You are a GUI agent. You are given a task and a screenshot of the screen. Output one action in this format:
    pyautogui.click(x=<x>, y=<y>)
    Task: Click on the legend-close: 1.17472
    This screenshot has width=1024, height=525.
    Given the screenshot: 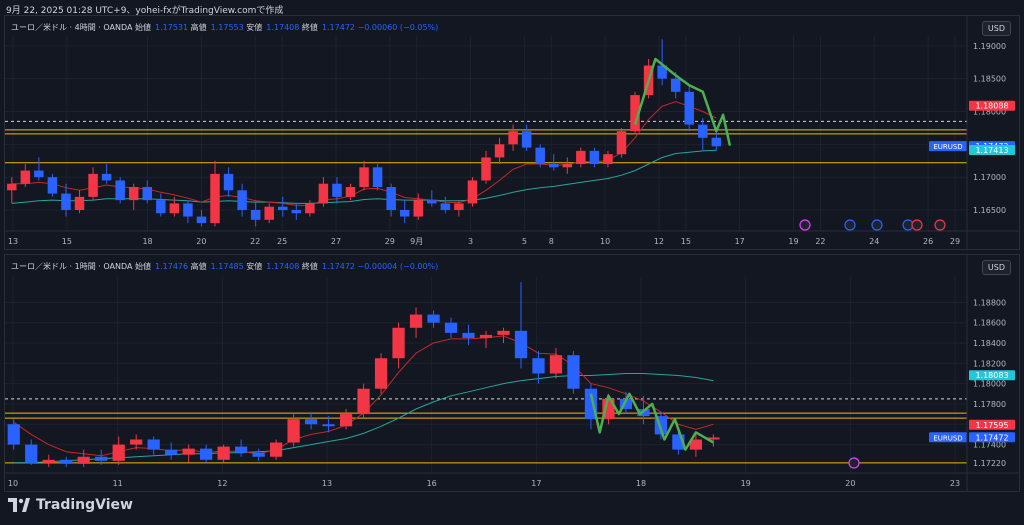 What is the action you would take?
    pyautogui.click(x=338, y=266)
    